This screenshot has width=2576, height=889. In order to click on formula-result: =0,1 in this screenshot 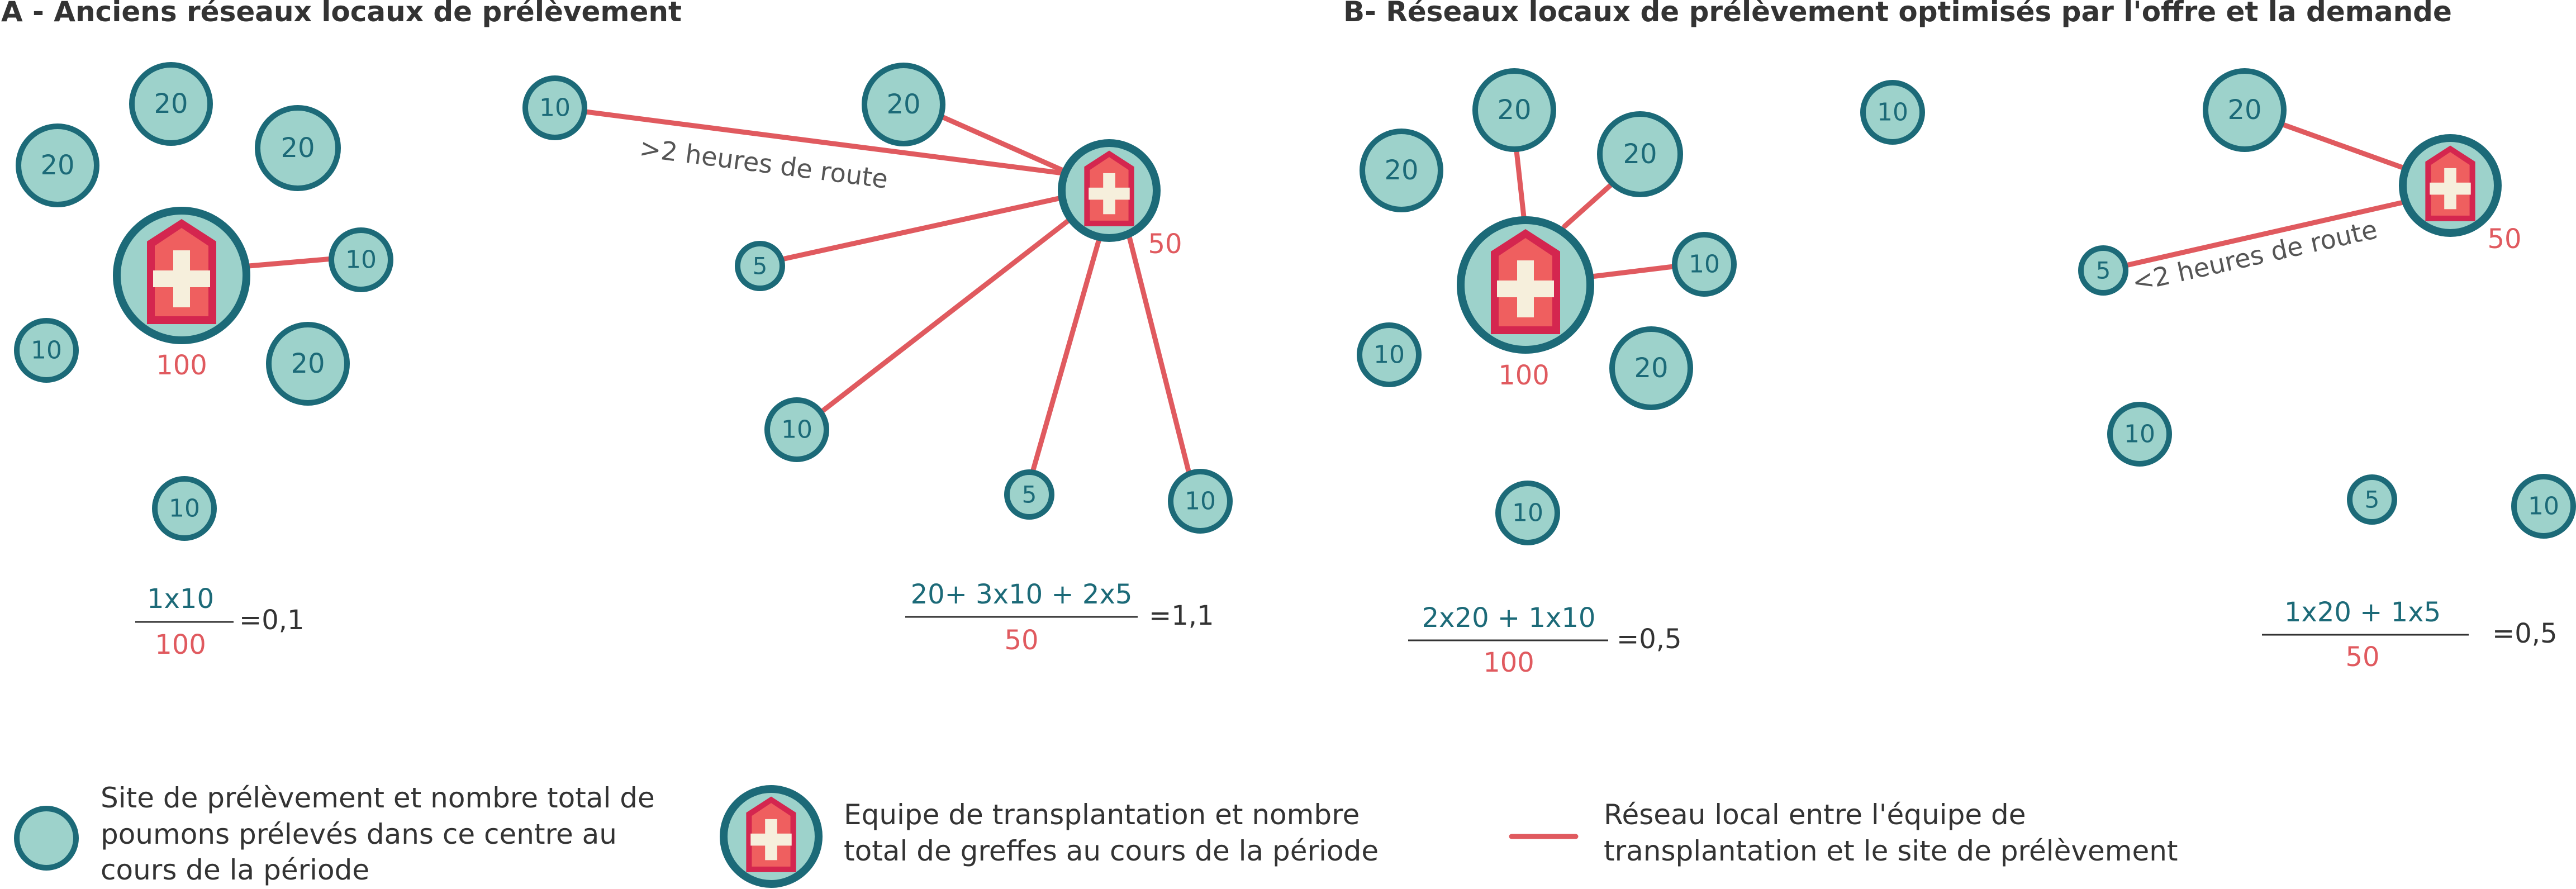, I will do `click(272, 621)`.